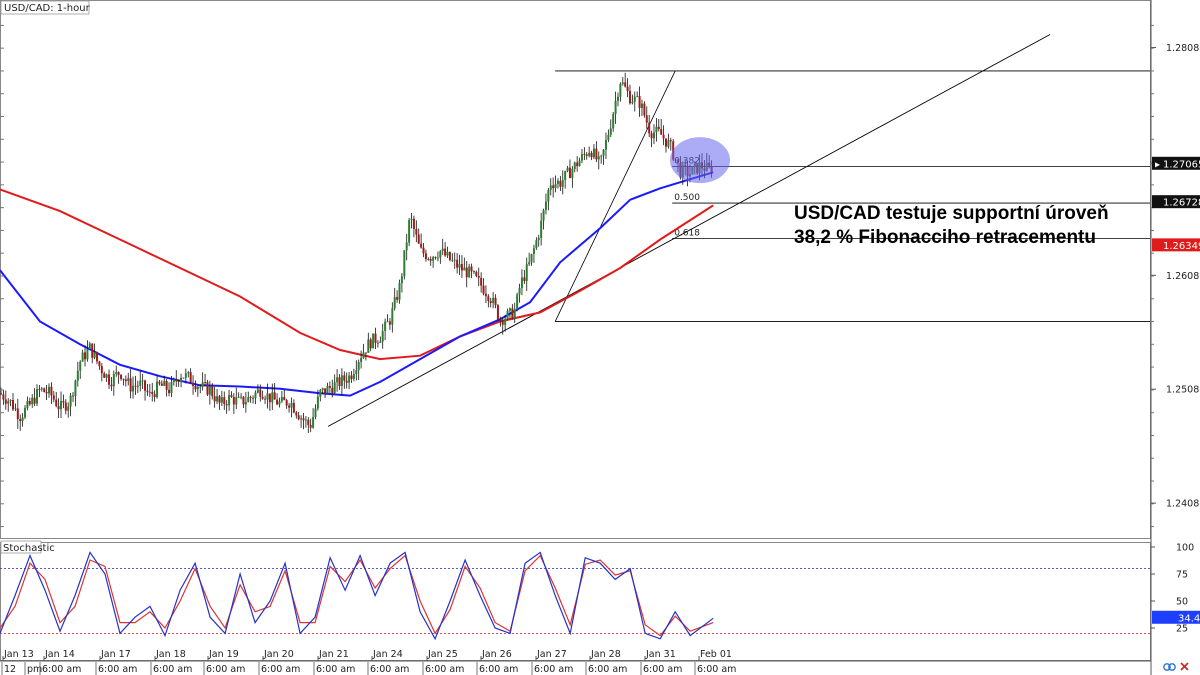 The image size is (1200, 675). I want to click on indicator-title-box, so click(21, 547).